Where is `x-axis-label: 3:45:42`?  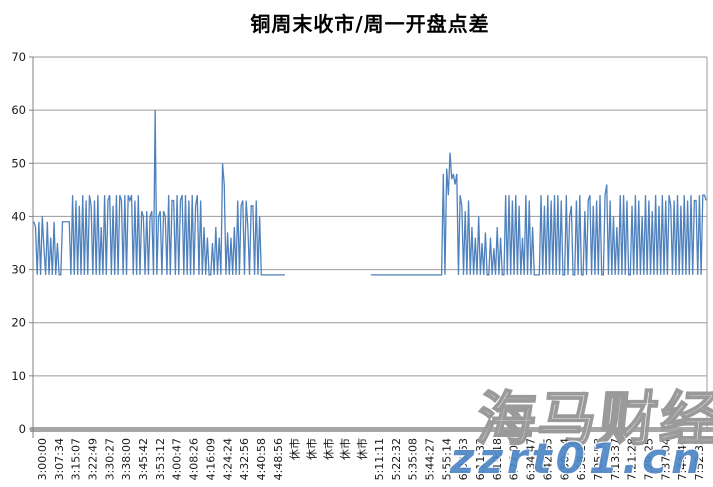 x-axis-label: 3:45:42 is located at coordinates (143, 459).